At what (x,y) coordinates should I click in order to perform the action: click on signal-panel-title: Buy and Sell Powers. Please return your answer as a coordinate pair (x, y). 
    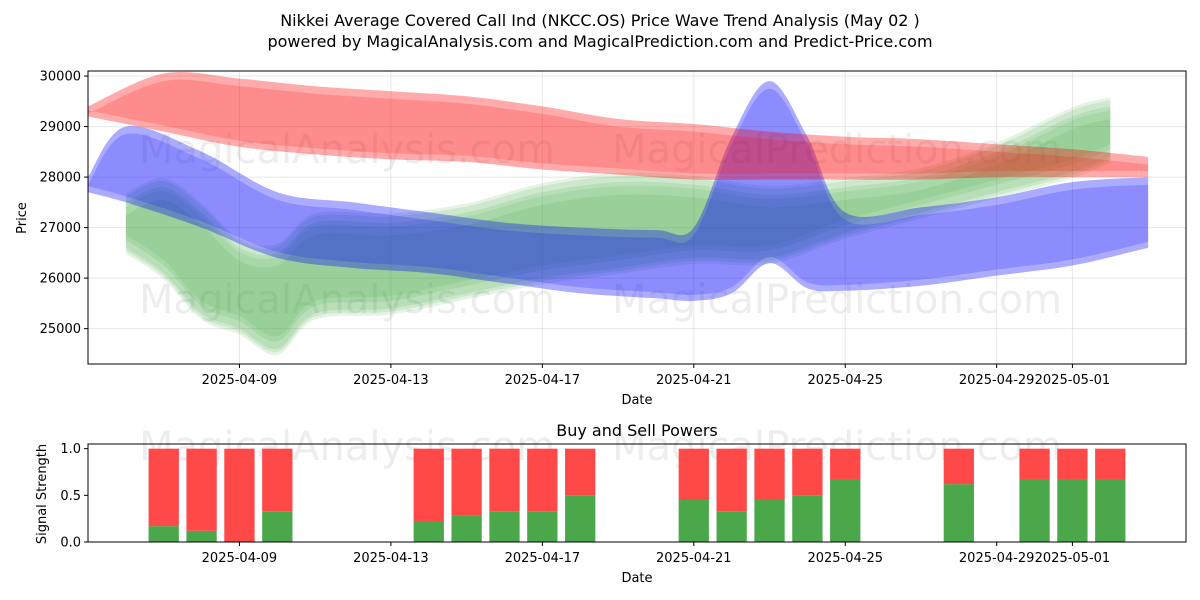
    Looking at the image, I should click on (637, 430).